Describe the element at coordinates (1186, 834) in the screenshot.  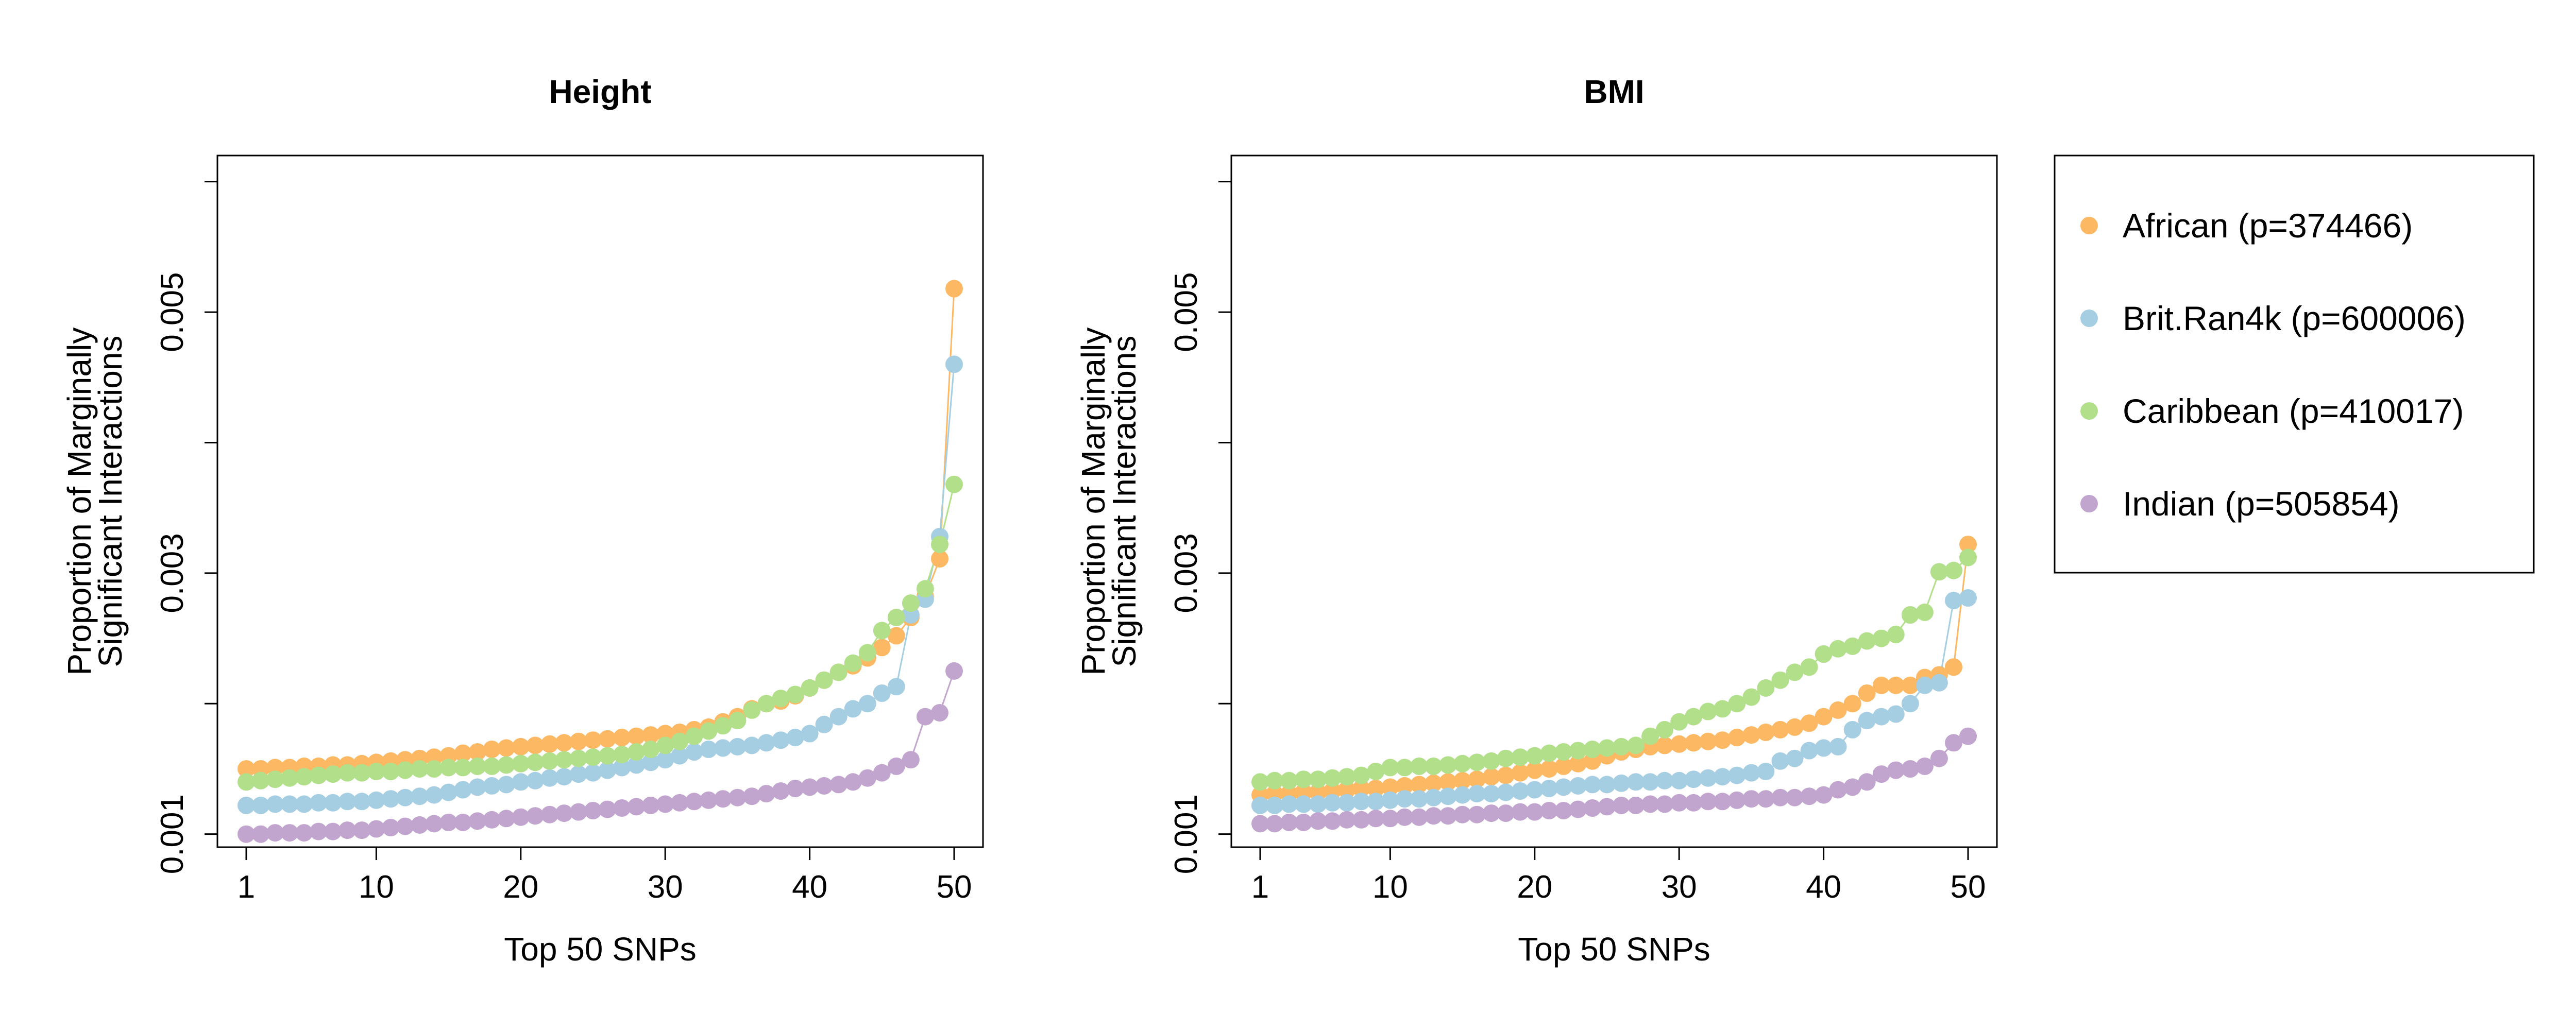
I see `y-tick-label: 0.001` at that location.